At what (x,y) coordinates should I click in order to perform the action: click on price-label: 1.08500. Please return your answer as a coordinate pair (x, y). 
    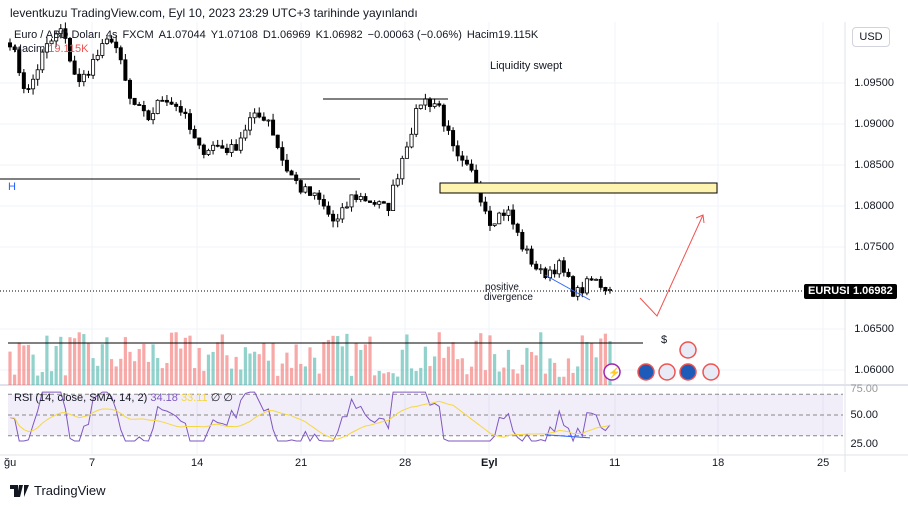
    Looking at the image, I should click on (874, 165).